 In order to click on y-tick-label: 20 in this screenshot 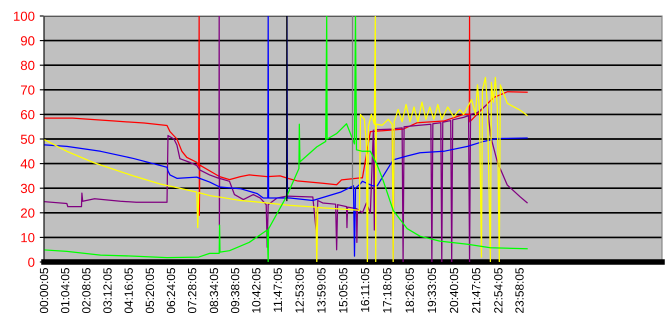, I will do `click(27, 213)`.